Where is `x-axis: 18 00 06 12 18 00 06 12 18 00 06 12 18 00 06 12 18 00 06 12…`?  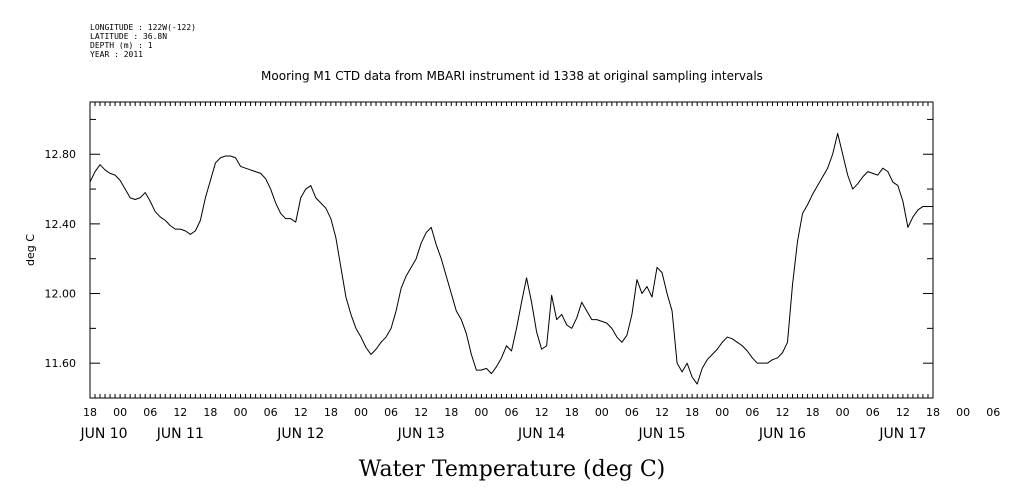 x-axis: 18 00 06 12 18 00 06 12 18 00 06 12 18 00 06 12 18 00 06 12… is located at coordinates (539, 424).